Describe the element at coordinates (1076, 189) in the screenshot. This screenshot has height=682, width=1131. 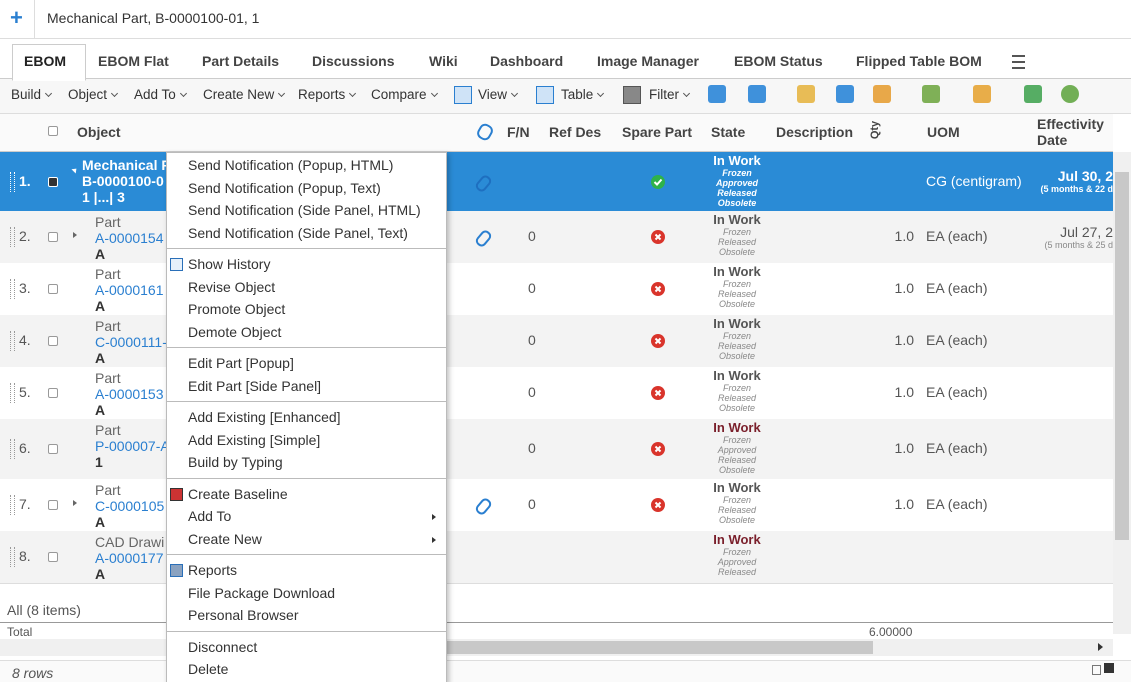
I see `effectivity-note: (5 months & 22 d` at that location.